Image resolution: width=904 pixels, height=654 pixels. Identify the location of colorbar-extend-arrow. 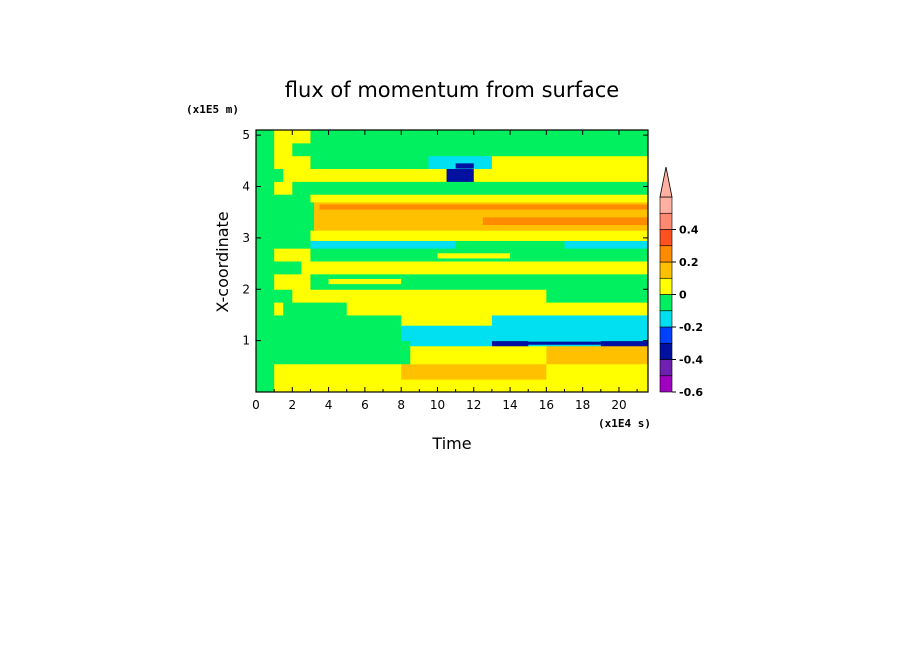
(666, 182).